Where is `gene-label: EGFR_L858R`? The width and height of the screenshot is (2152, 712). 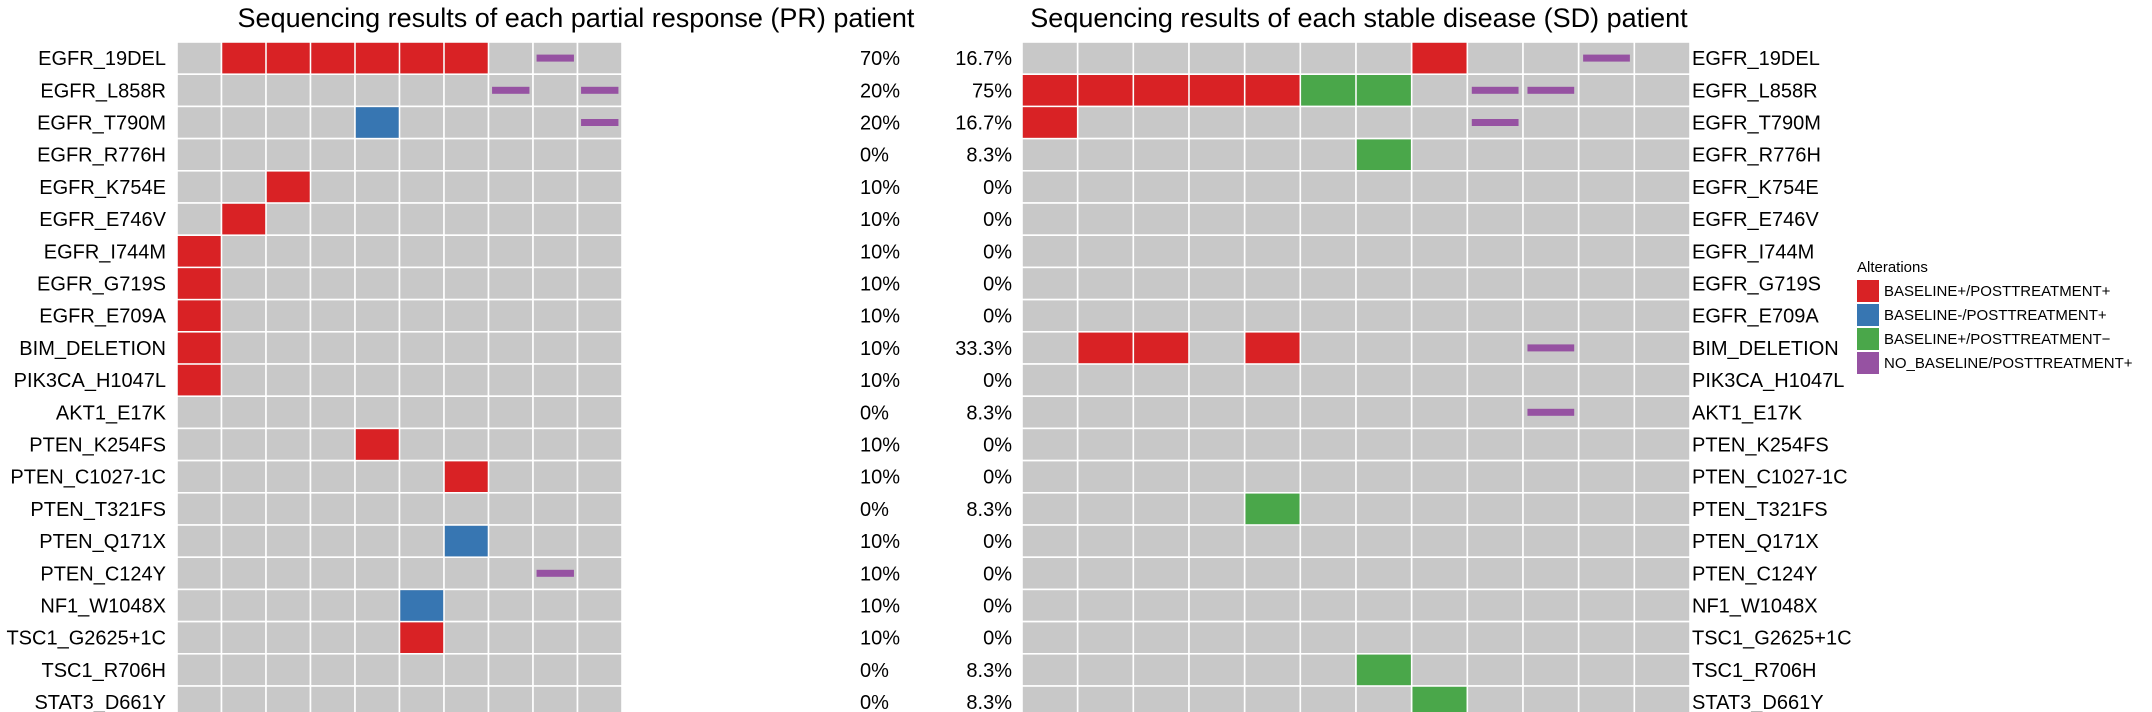
gene-label: EGFR_L858R is located at coordinates (103, 91).